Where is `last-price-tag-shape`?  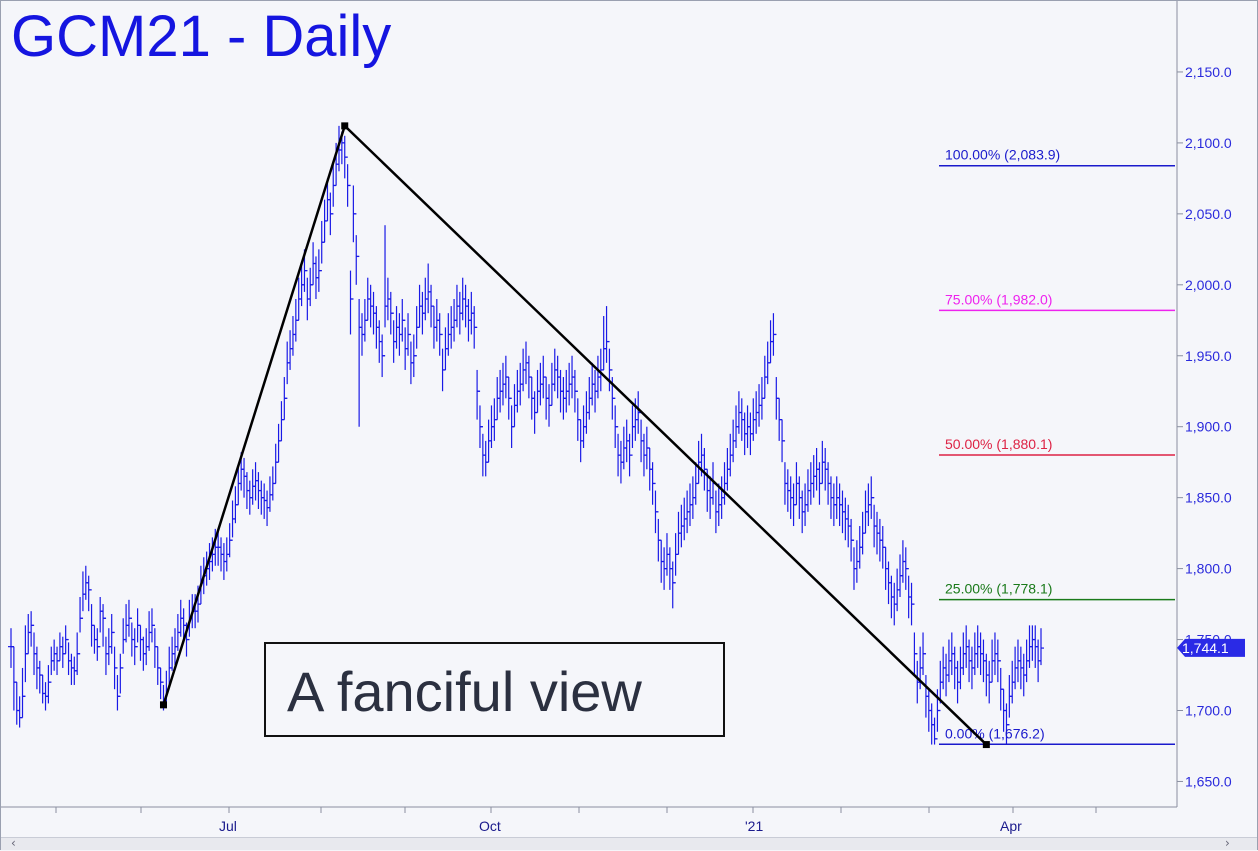
last-price-tag-shape is located at coordinates (1211, 647).